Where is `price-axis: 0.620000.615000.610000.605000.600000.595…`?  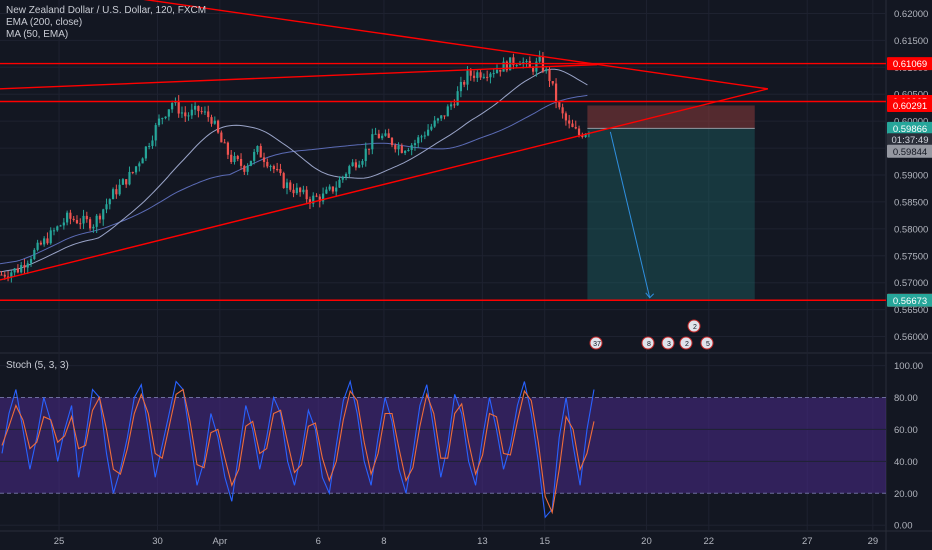 price-axis: 0.620000.615000.610000.605000.600000.595… is located at coordinates (909, 176).